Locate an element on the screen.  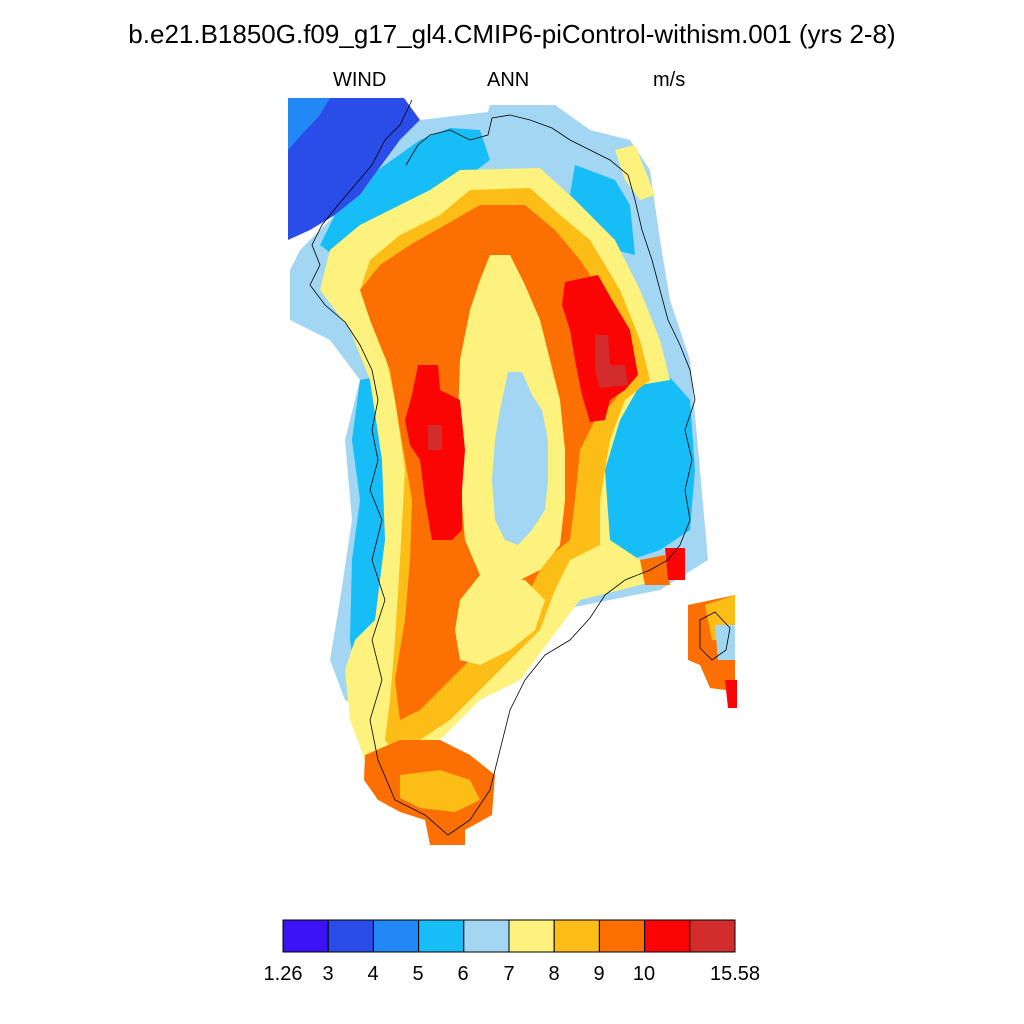
colorbar-label-3: 5 is located at coordinates (417, 974).